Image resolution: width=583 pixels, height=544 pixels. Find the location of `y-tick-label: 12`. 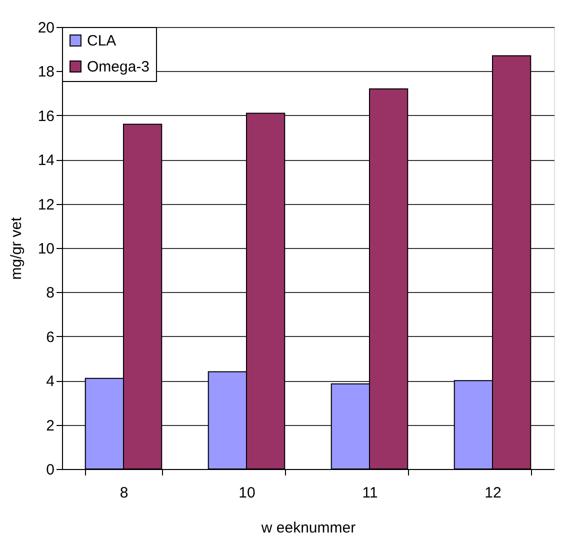

y-tick-label: 12 is located at coordinates (46, 205).